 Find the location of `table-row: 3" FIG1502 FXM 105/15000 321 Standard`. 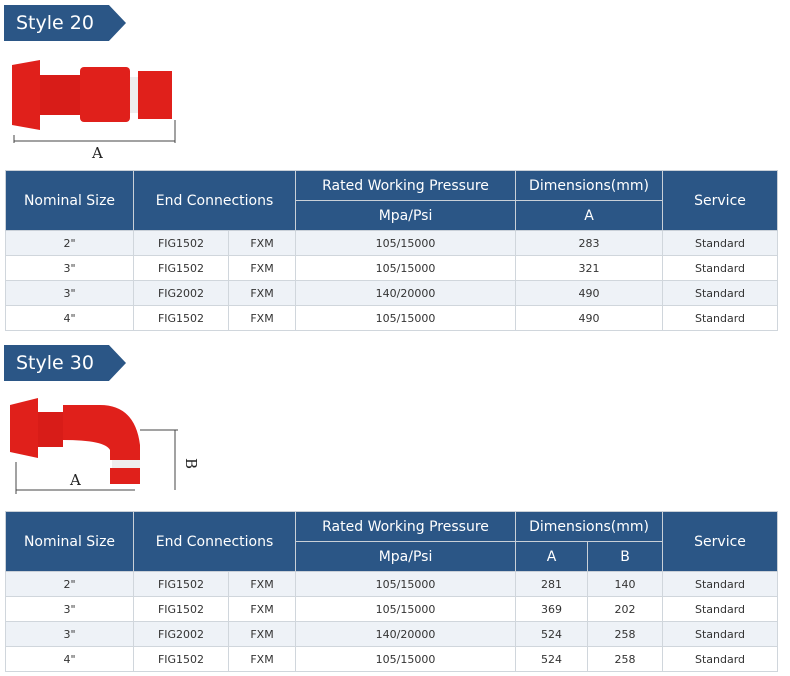

table-row: 3" FIG1502 FXM 105/15000 321 Standard is located at coordinates (392, 268).